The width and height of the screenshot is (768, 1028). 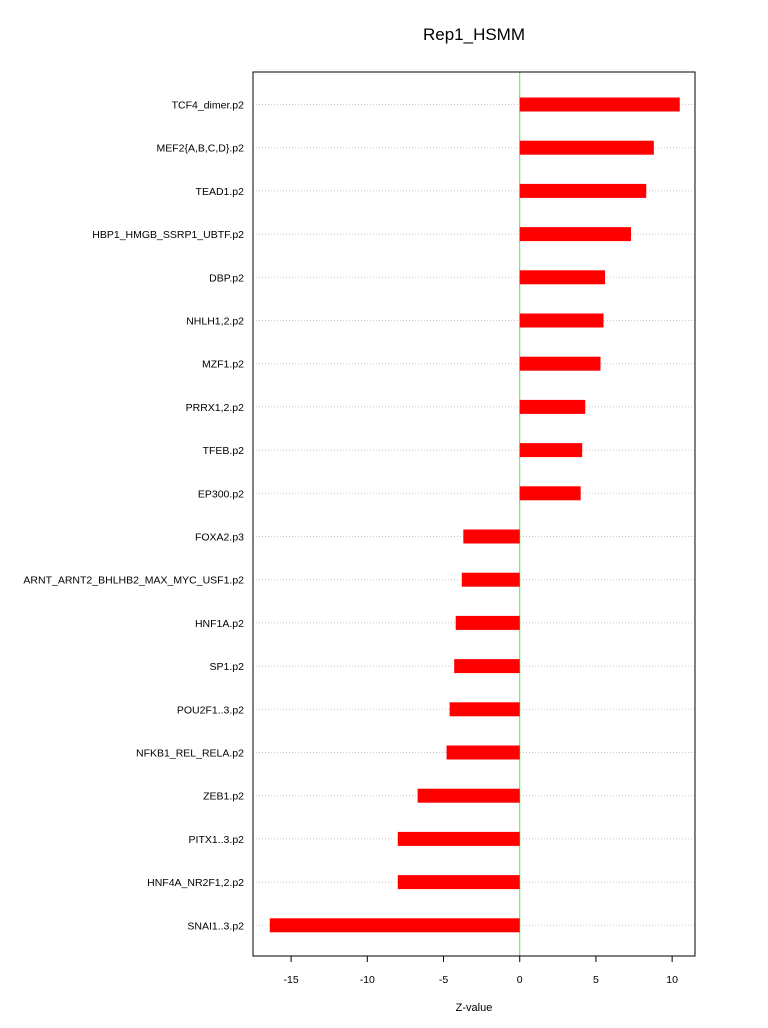 I want to click on x-tick-label: 0, so click(x=520, y=980).